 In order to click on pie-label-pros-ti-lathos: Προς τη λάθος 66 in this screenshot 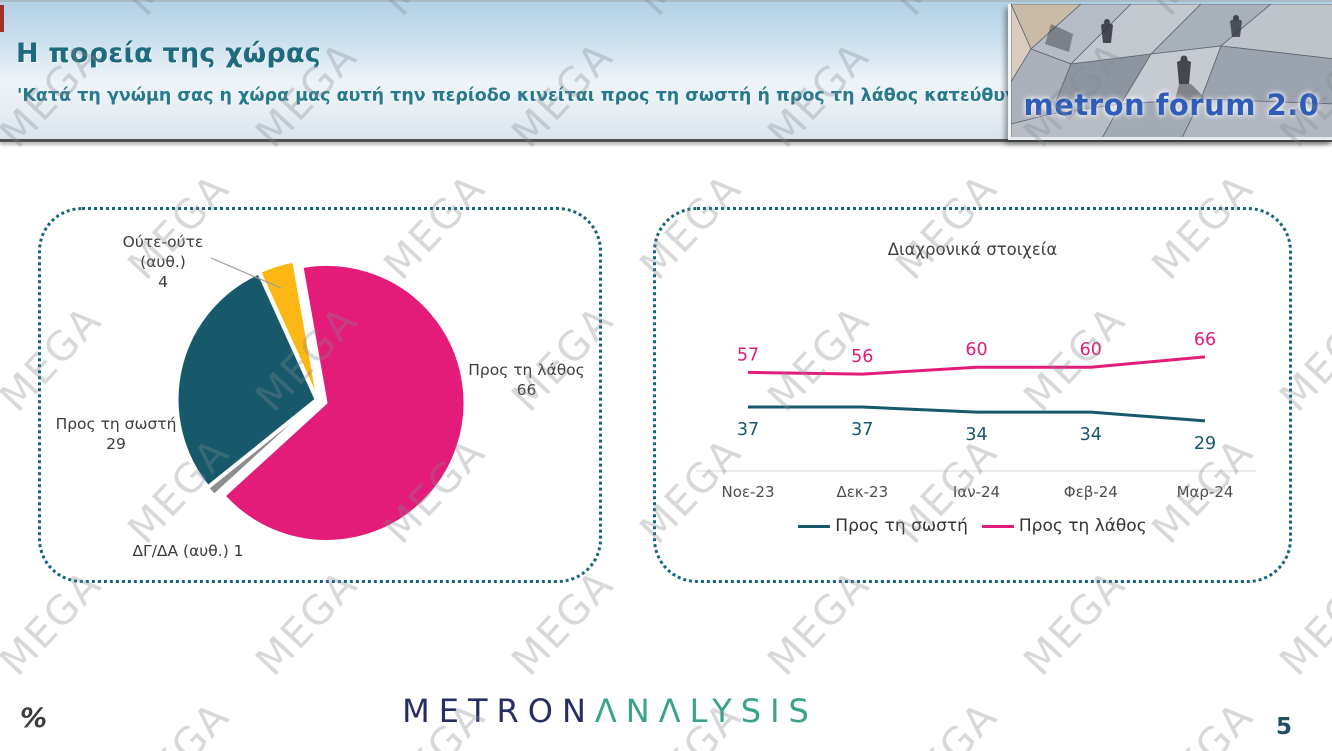, I will do `click(526, 380)`.